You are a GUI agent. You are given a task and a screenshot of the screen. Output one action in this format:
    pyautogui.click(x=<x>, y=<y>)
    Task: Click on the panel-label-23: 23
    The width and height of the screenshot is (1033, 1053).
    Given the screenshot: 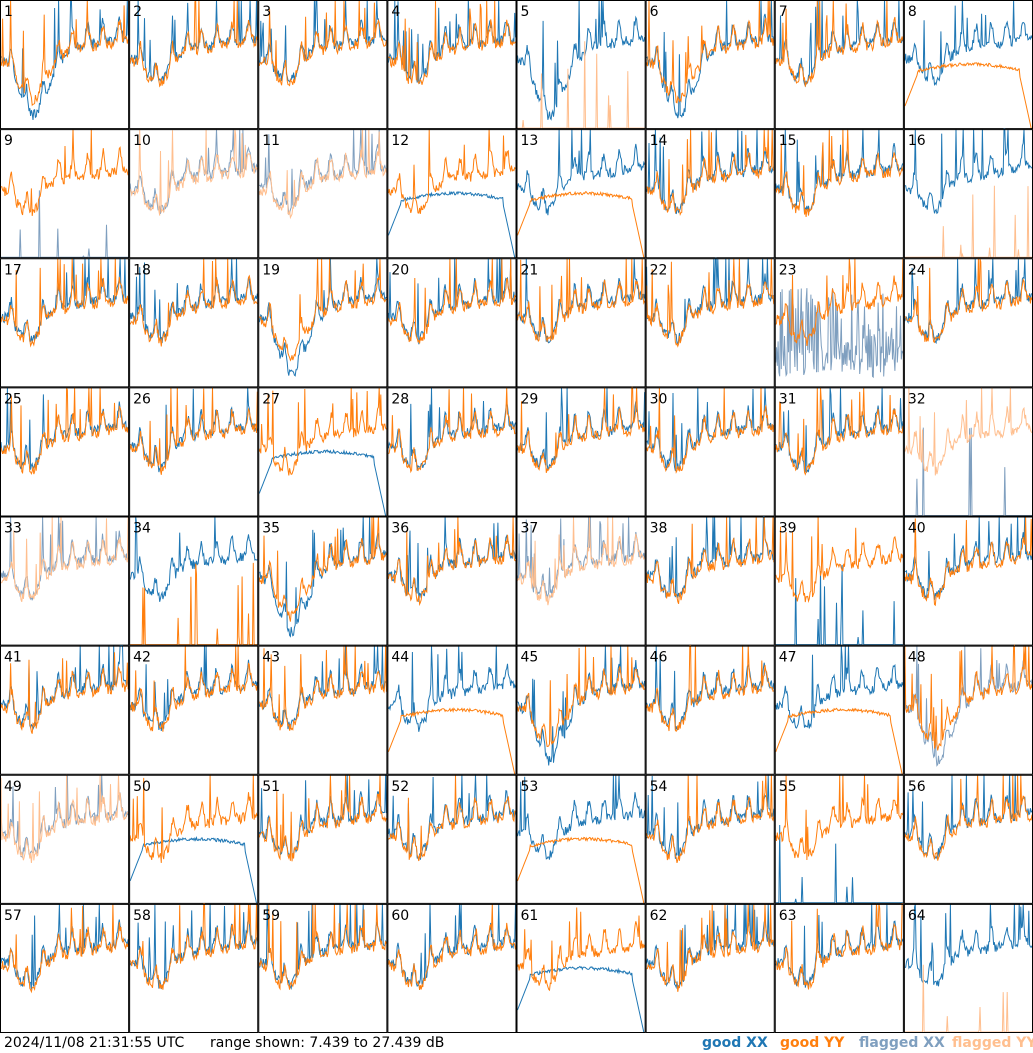 What is the action you would take?
    pyautogui.click(x=788, y=270)
    